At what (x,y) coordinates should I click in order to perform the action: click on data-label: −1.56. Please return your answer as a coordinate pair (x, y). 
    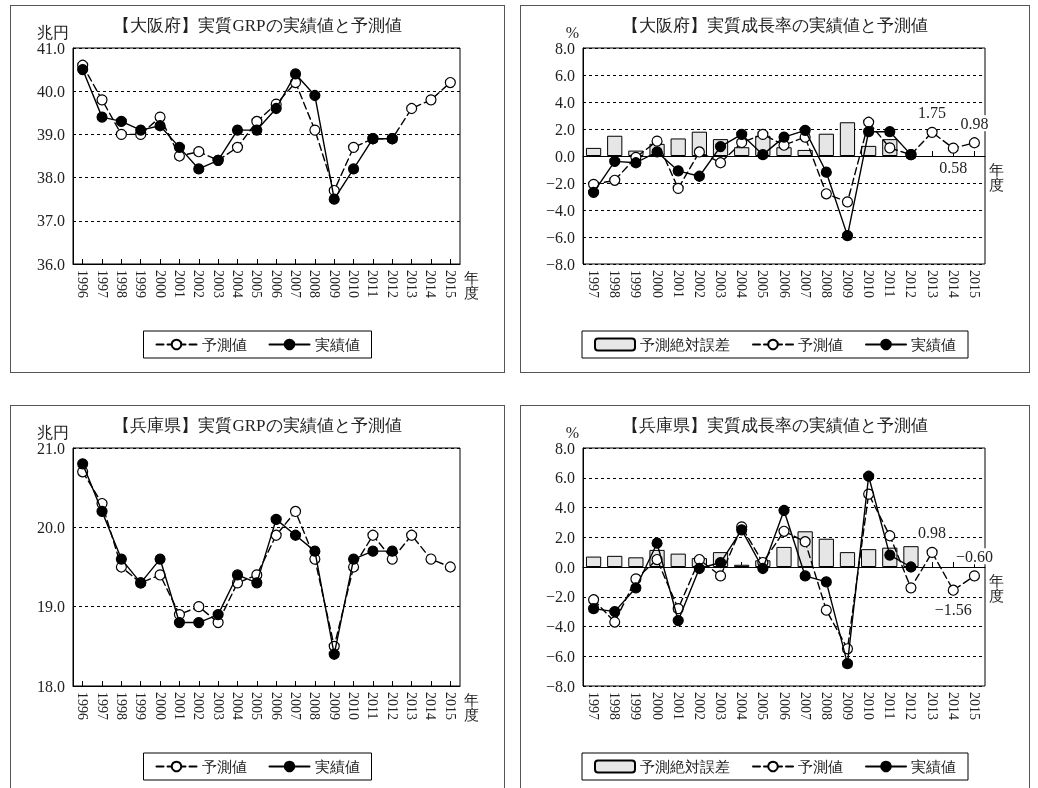
    Looking at the image, I should click on (953, 610).